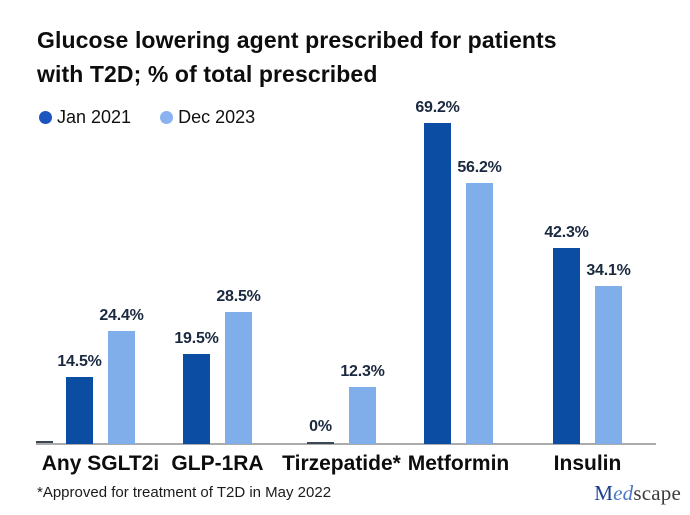 This screenshot has width=690, height=515. I want to click on legend-swatch-dec-2023-icon, so click(167, 117).